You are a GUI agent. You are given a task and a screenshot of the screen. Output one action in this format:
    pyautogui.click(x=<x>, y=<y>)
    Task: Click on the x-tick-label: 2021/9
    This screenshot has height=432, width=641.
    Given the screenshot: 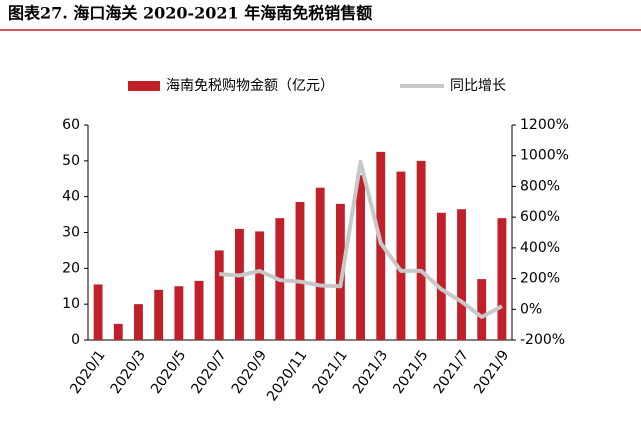 What is the action you would take?
    pyautogui.click(x=491, y=372)
    